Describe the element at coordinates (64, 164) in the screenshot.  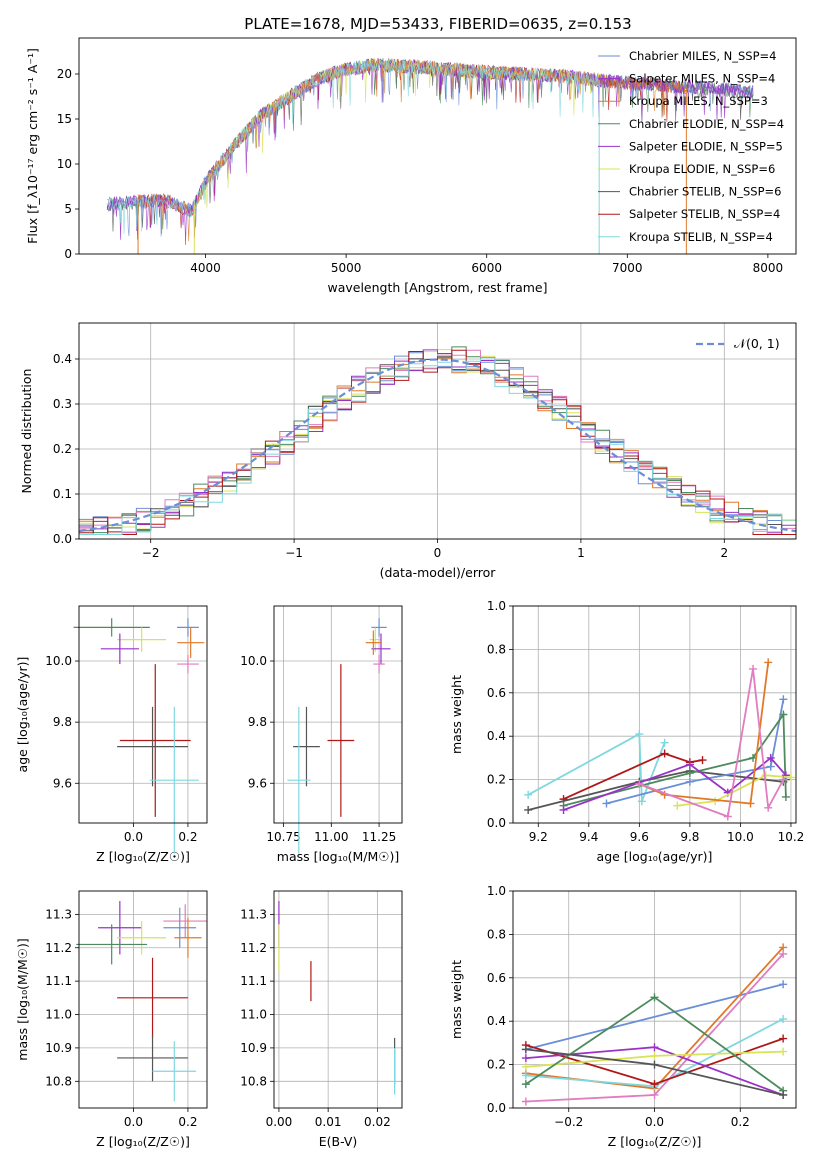
I see `y-tick-label: 10` at that location.